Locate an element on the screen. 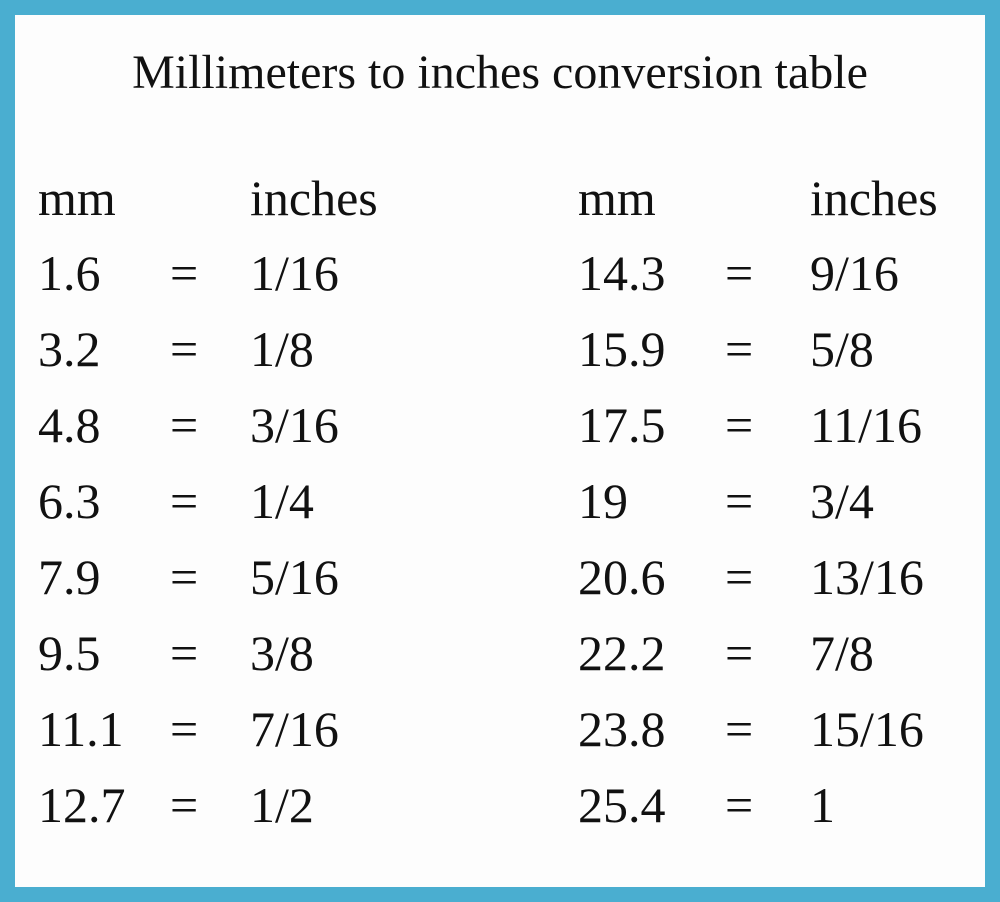 The height and width of the screenshot is (902, 1000). inch-value: 13/16 is located at coordinates (867, 577).